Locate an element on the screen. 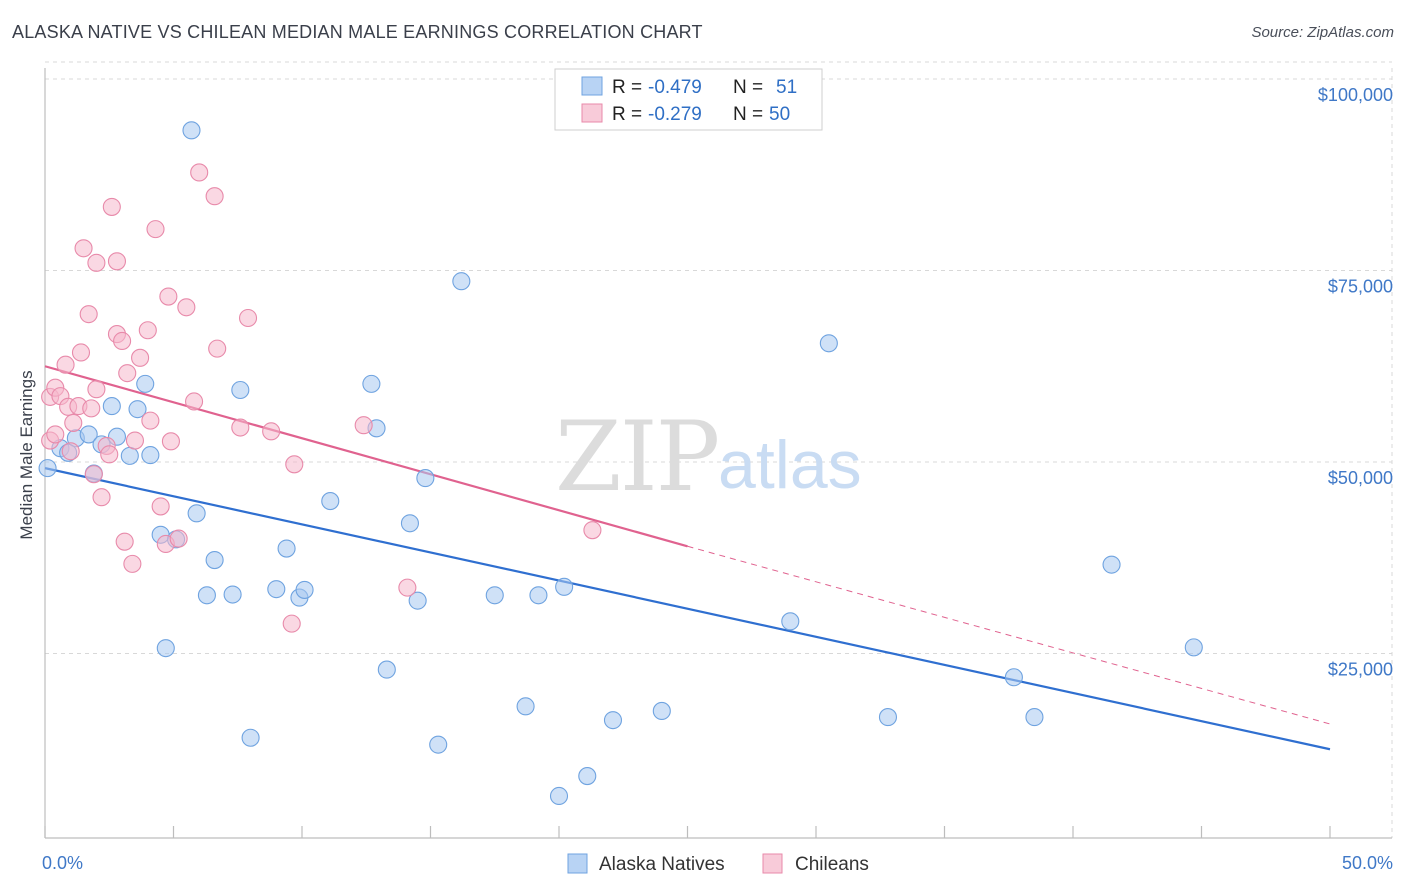 The height and width of the screenshot is (892, 1406). x-tick-labels: 0.0% 50.0% is located at coordinates (717, 863).